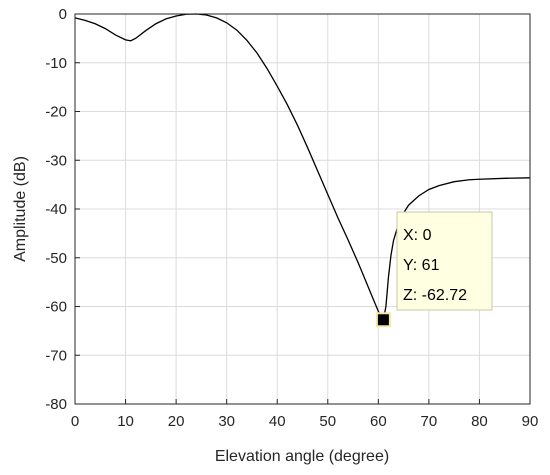 Image resolution: width=550 pixels, height=475 pixels. I want to click on y-tick-label: -80, so click(56, 404).